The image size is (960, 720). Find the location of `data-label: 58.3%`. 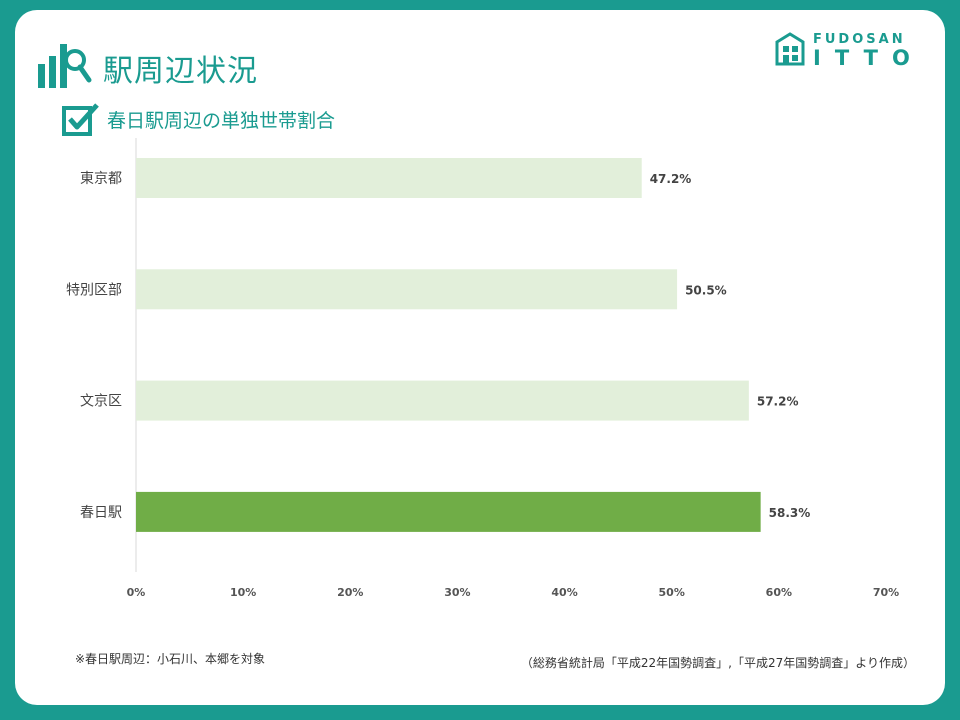

data-label: 58.3% is located at coordinates (790, 513).